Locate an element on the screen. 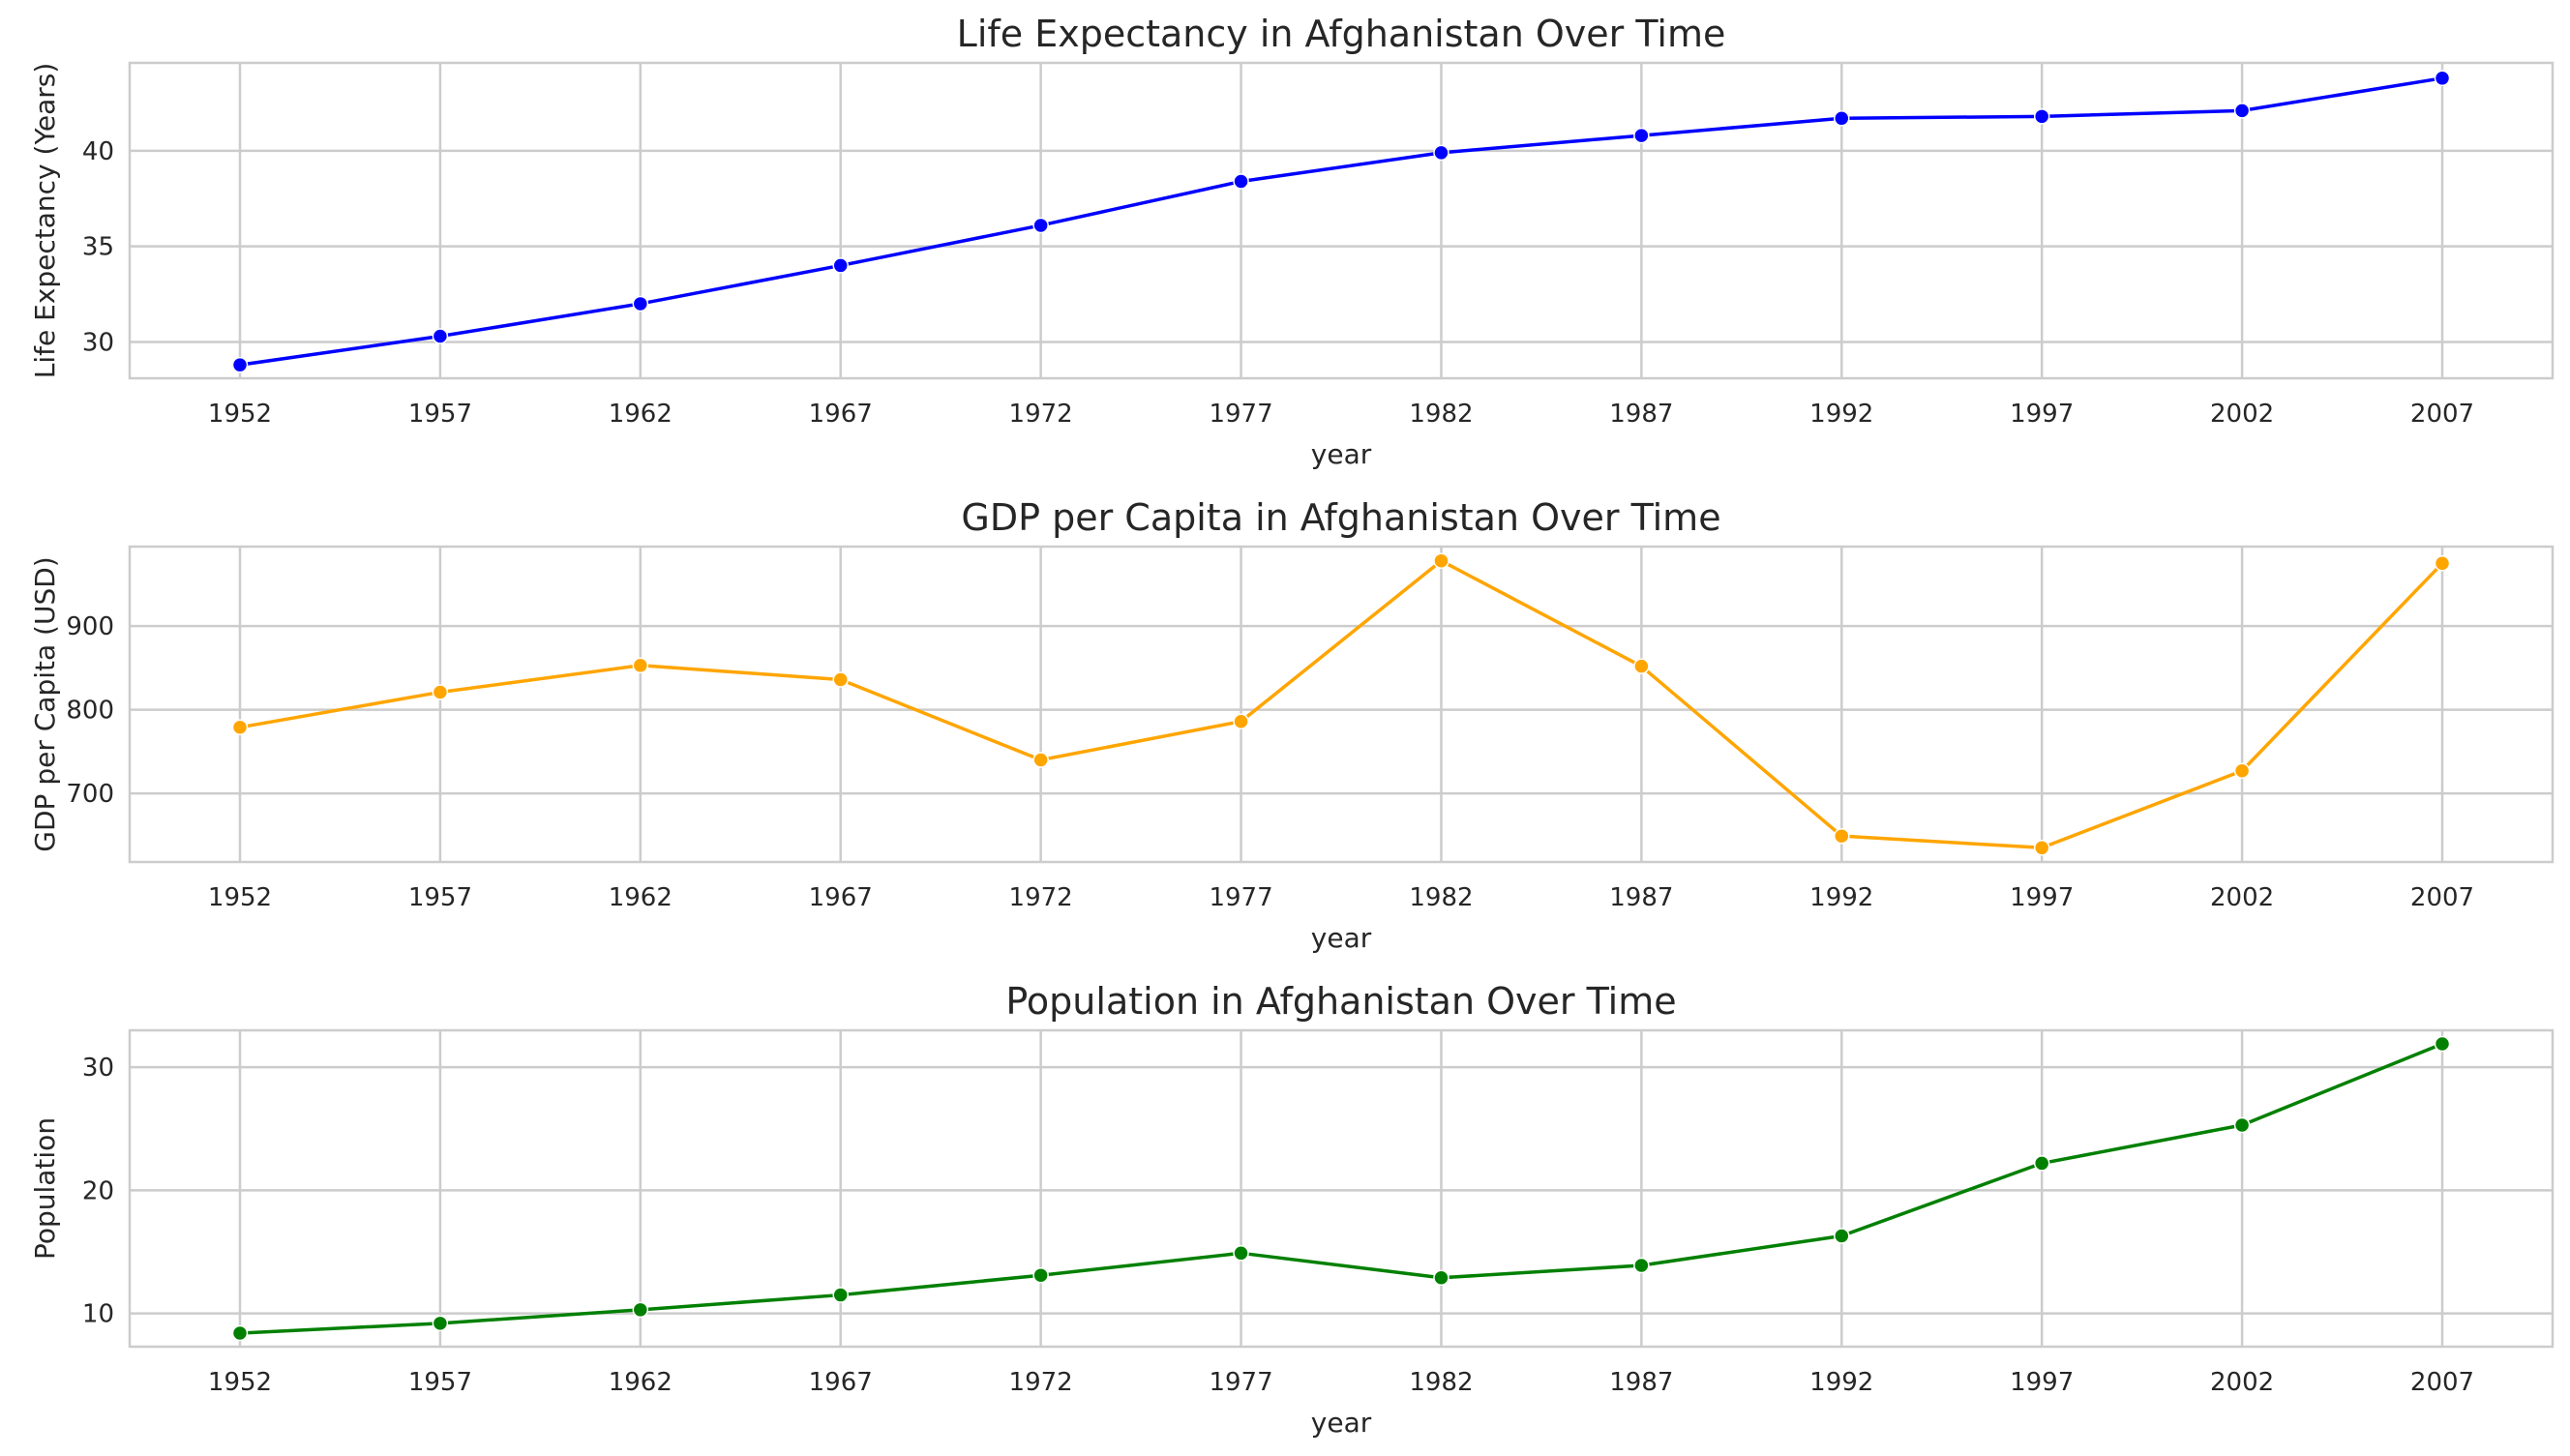 This screenshot has height=1456, width=2570. y-tick-label: 900 is located at coordinates (90, 626).